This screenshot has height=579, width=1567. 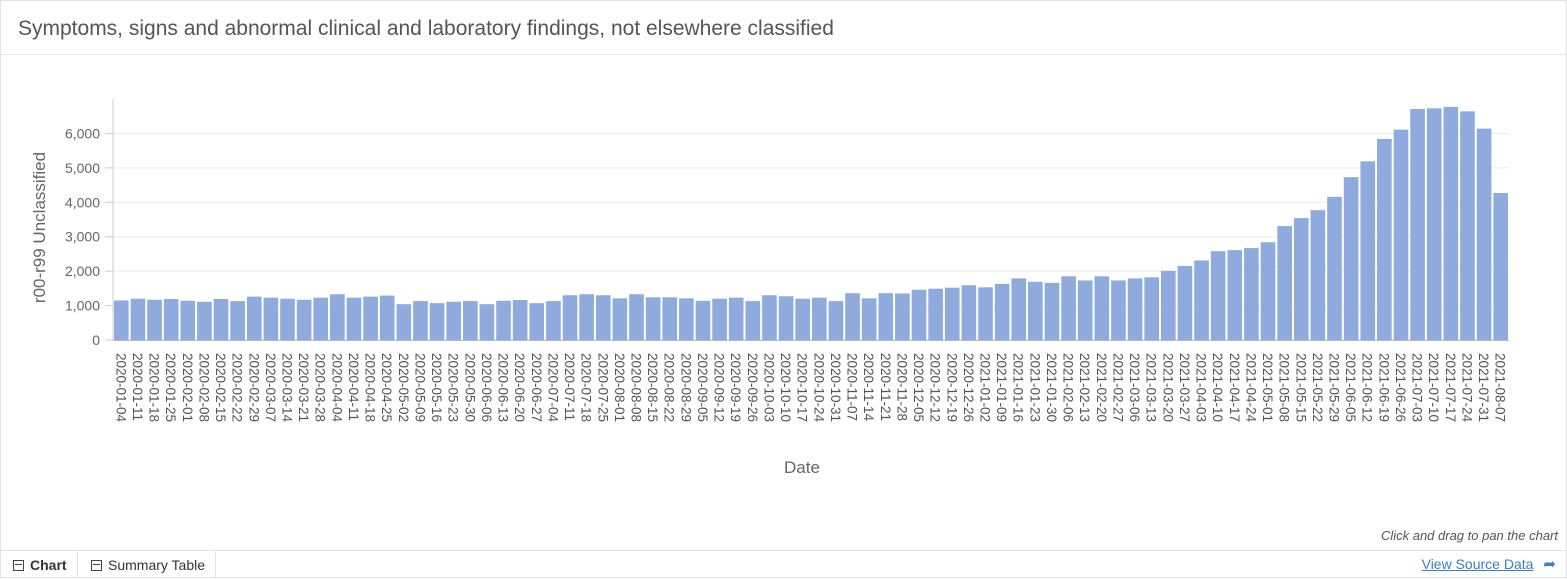 I want to click on x-tick-label: 2021-07-03, so click(x=1417, y=387).